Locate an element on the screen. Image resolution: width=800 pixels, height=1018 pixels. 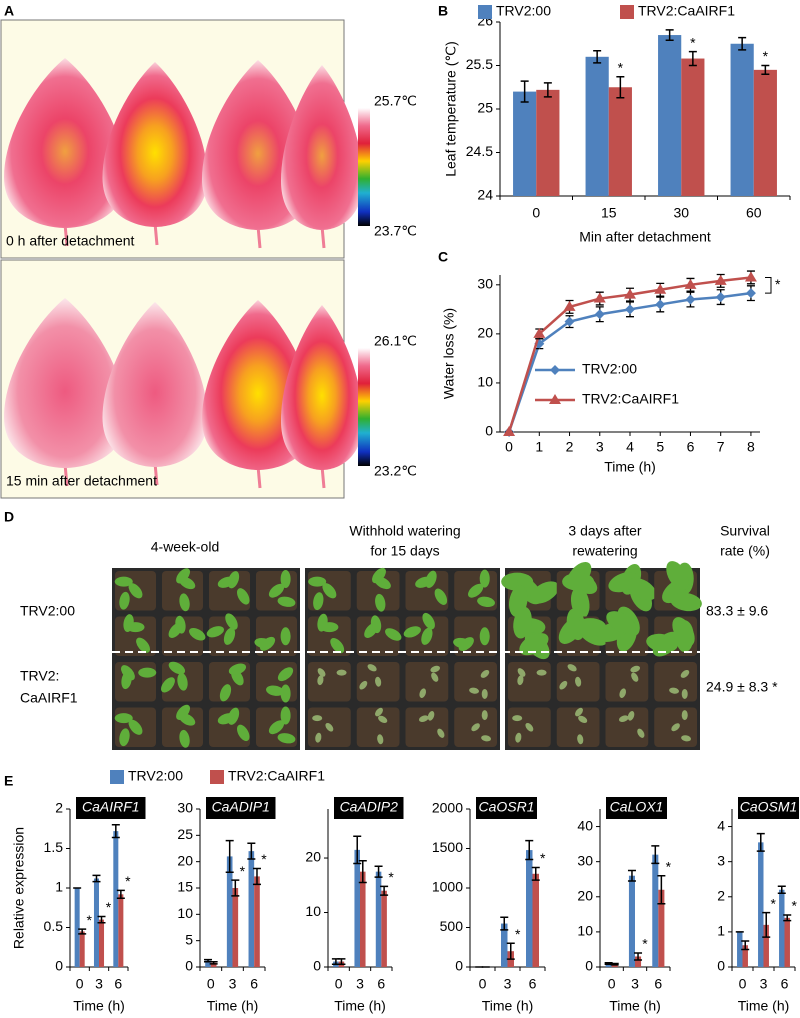
column-header: rewatering is located at coordinates (604, 551).